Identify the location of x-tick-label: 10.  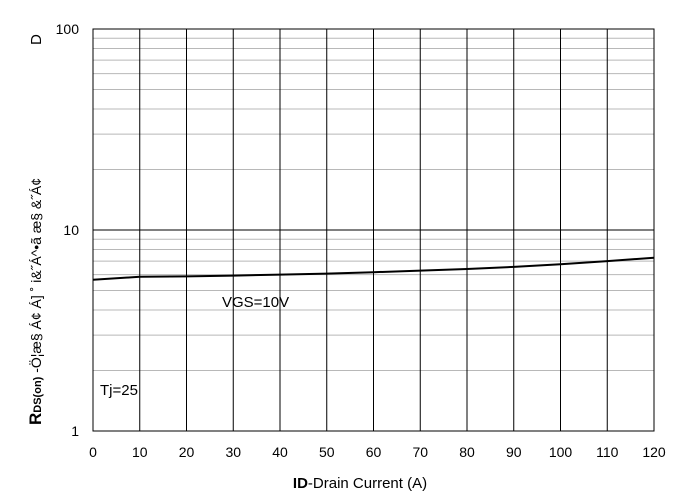
(140, 452).